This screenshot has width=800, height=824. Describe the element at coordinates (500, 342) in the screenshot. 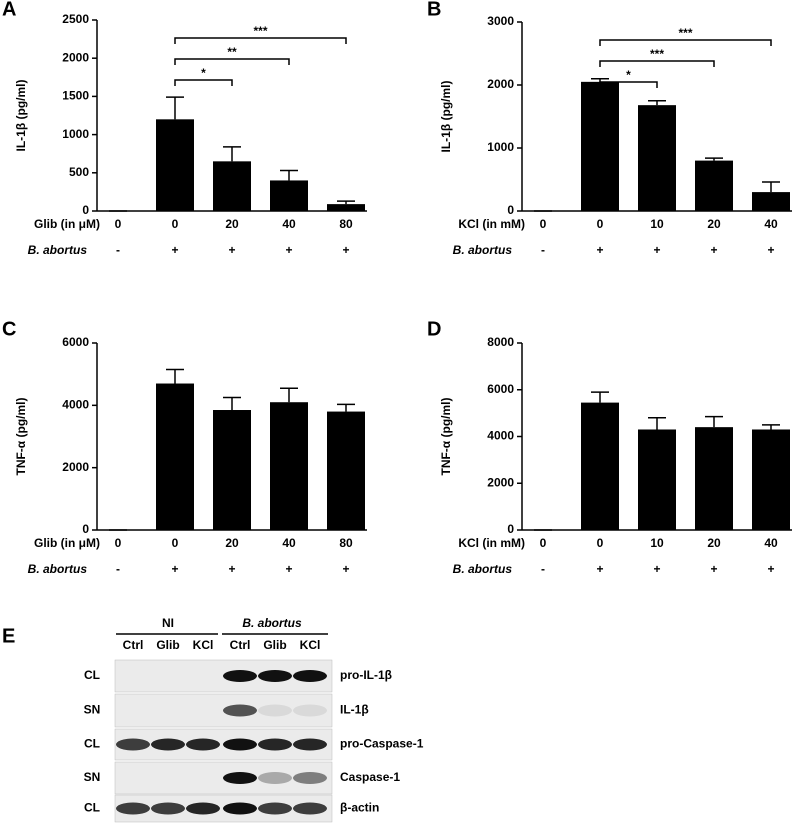

I see `y-tick-label: 8000` at that location.